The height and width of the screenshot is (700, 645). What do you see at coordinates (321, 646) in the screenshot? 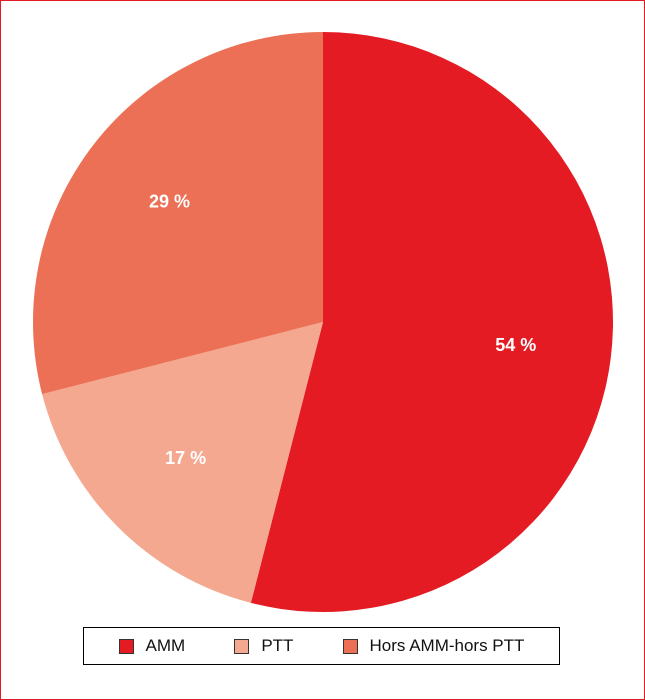
I see `chart-legend: AMM PTT Hors AMM-hors PTT` at bounding box center [321, 646].